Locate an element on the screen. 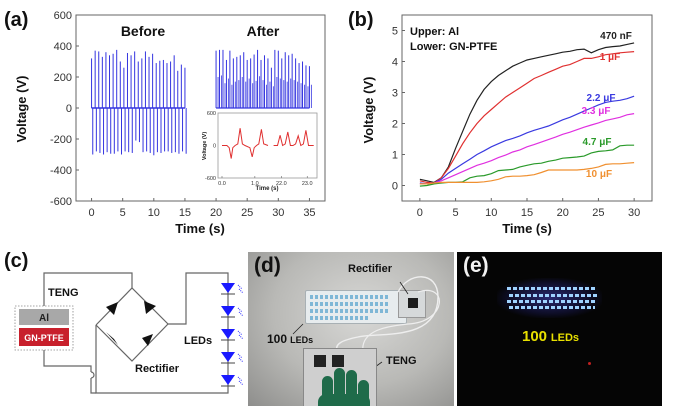 The image size is (677, 416). bridge-rectifier is located at coordinates (132, 324).